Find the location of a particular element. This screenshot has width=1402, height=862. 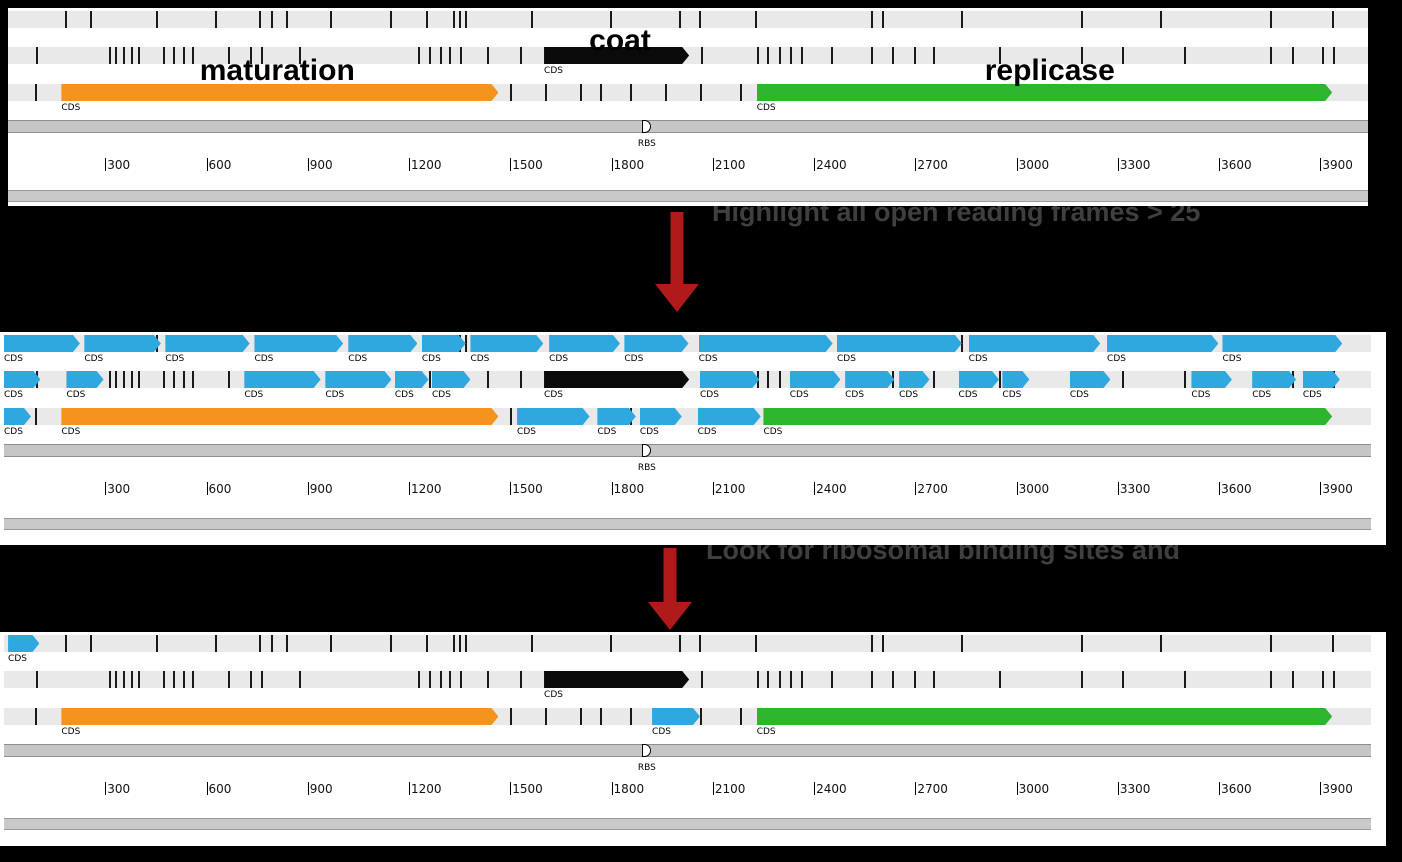

ruler-label: 1800 is located at coordinates (629, 489).